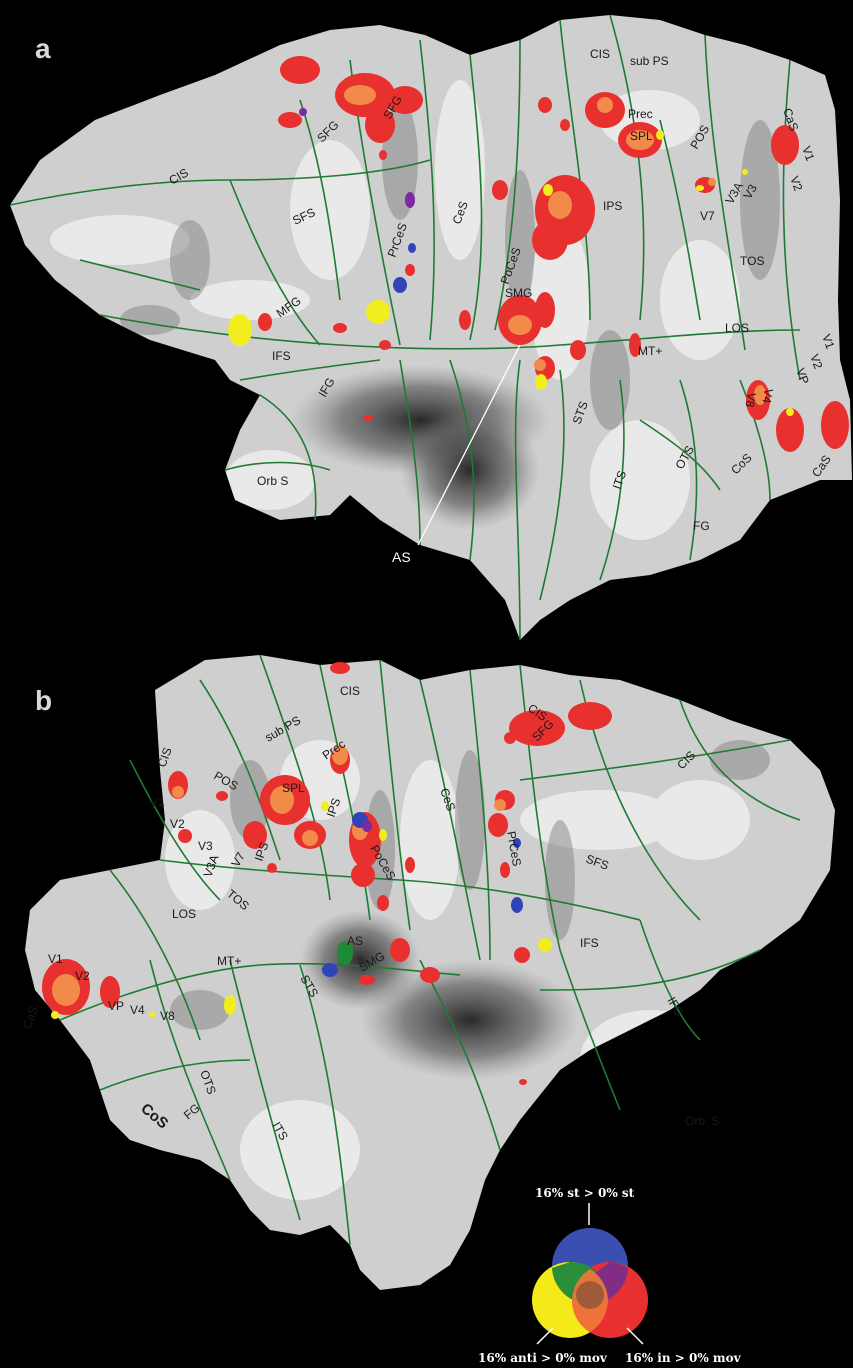 This screenshot has width=853, height=1368. I want to click on region-label: AS, so click(355, 941).